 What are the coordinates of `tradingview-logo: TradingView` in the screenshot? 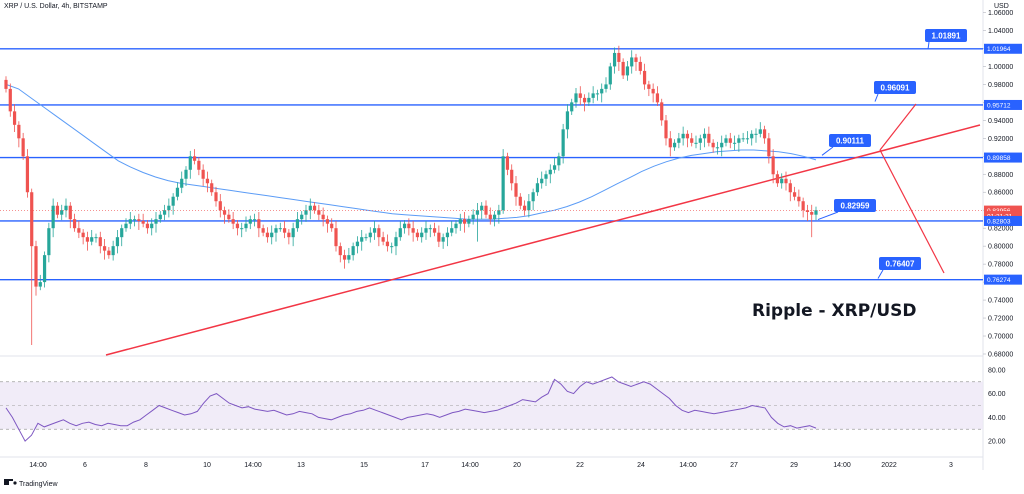 It's located at (31, 483).